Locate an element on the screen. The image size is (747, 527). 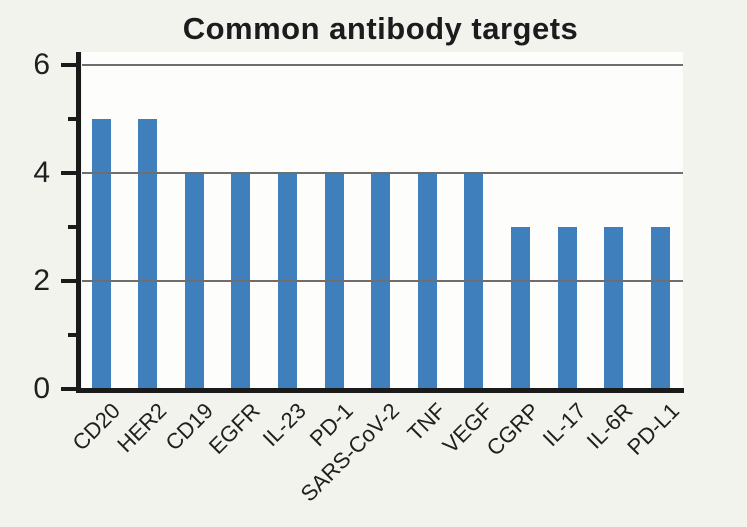
x-tick-label-HER2: HER2 is located at coordinates (142, 428).